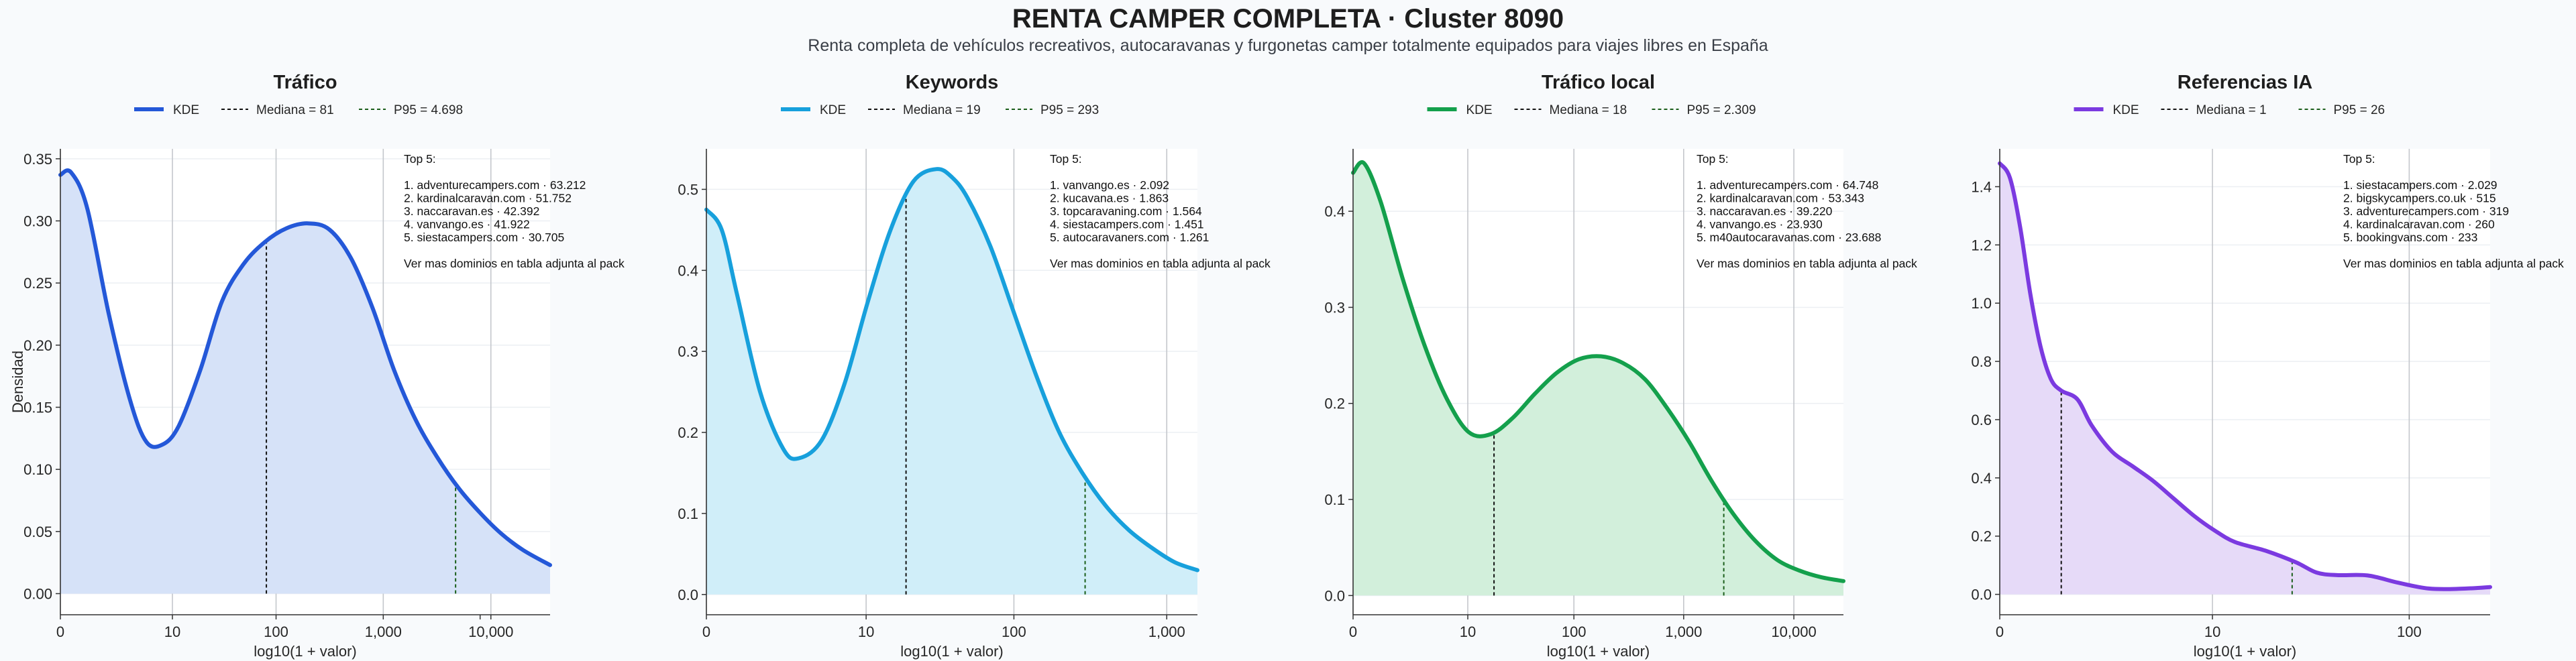 The width and height of the screenshot is (2576, 661). Describe the element at coordinates (37, 283) in the screenshot. I see `y-tick-label: 0.25` at that location.